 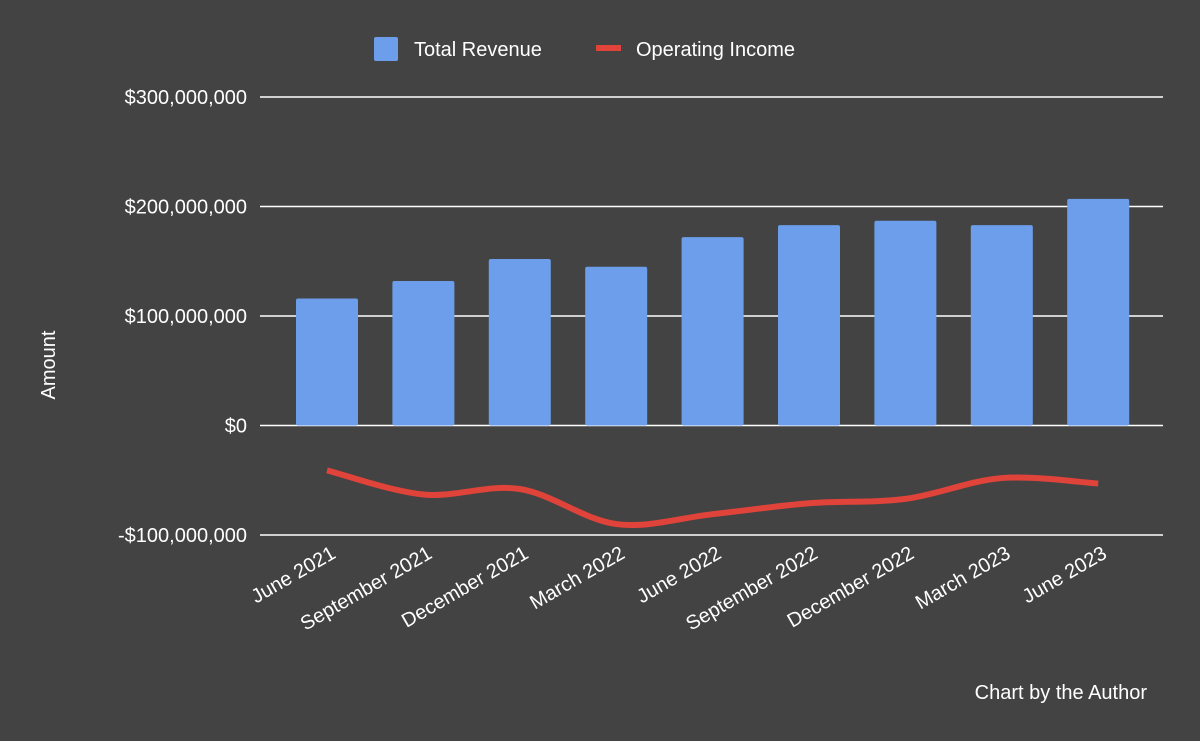 What do you see at coordinates (608, 48) in the screenshot?
I see `legend-swatch-operating-income` at bounding box center [608, 48].